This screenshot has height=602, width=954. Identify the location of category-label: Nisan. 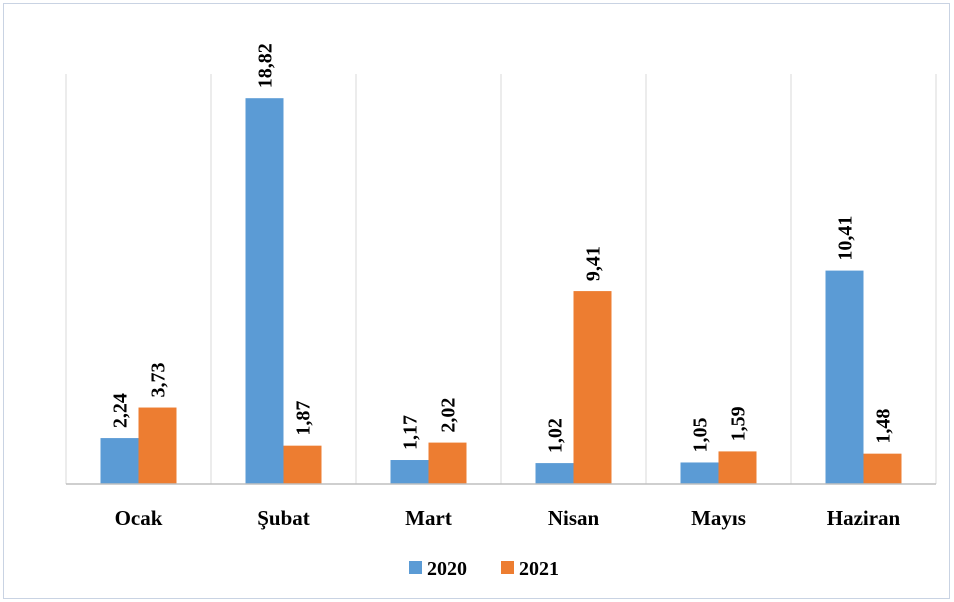
(574, 518).